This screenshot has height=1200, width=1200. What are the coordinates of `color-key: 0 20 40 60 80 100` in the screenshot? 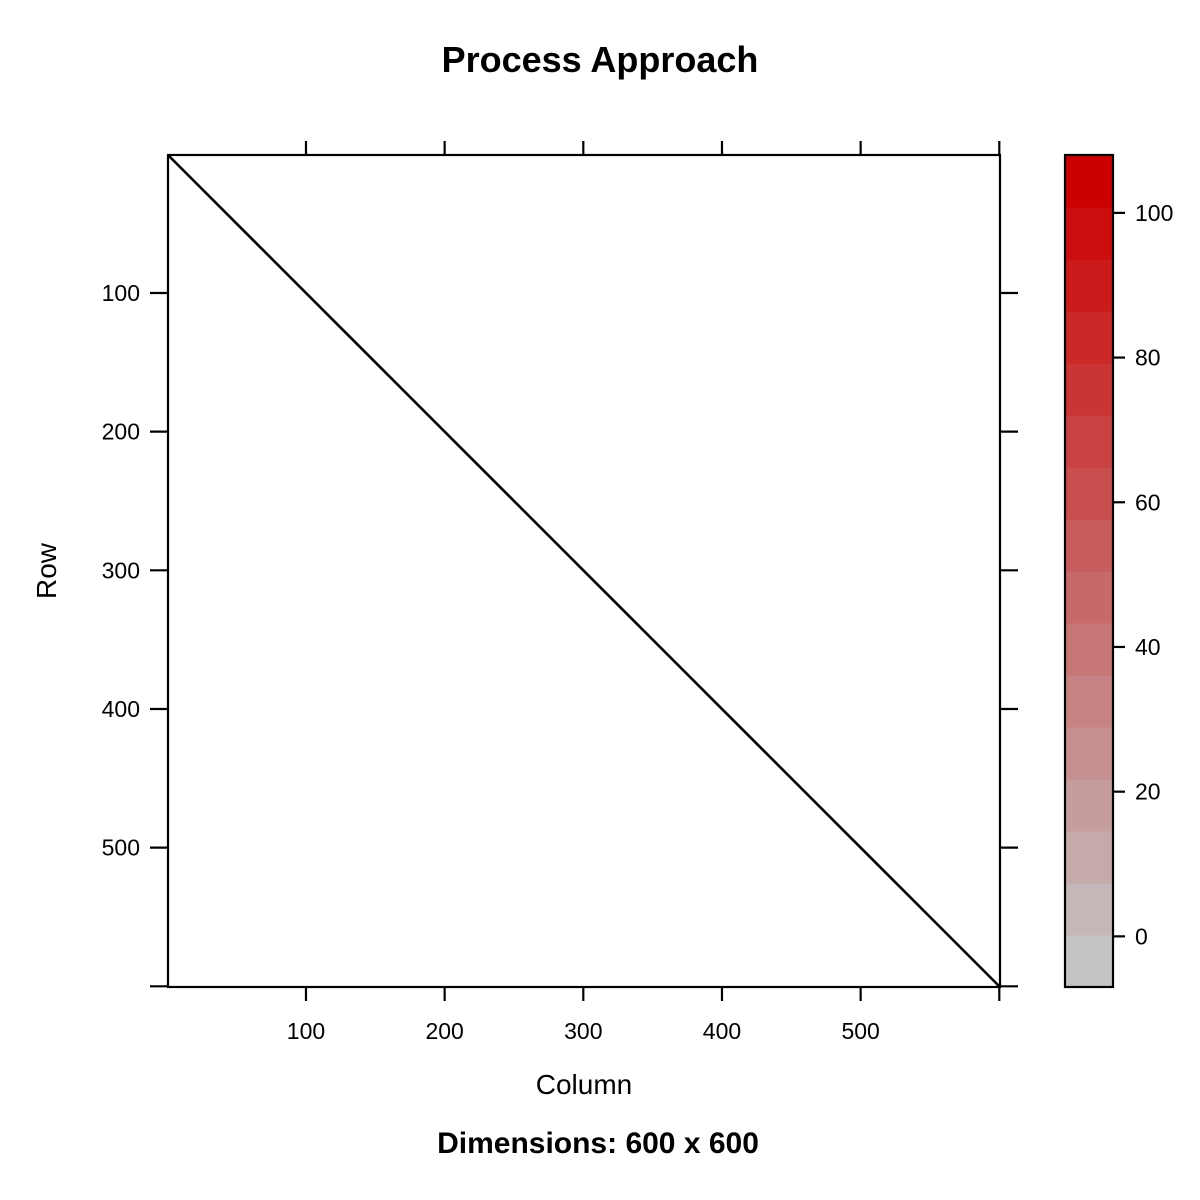 It's located at (1118, 571).